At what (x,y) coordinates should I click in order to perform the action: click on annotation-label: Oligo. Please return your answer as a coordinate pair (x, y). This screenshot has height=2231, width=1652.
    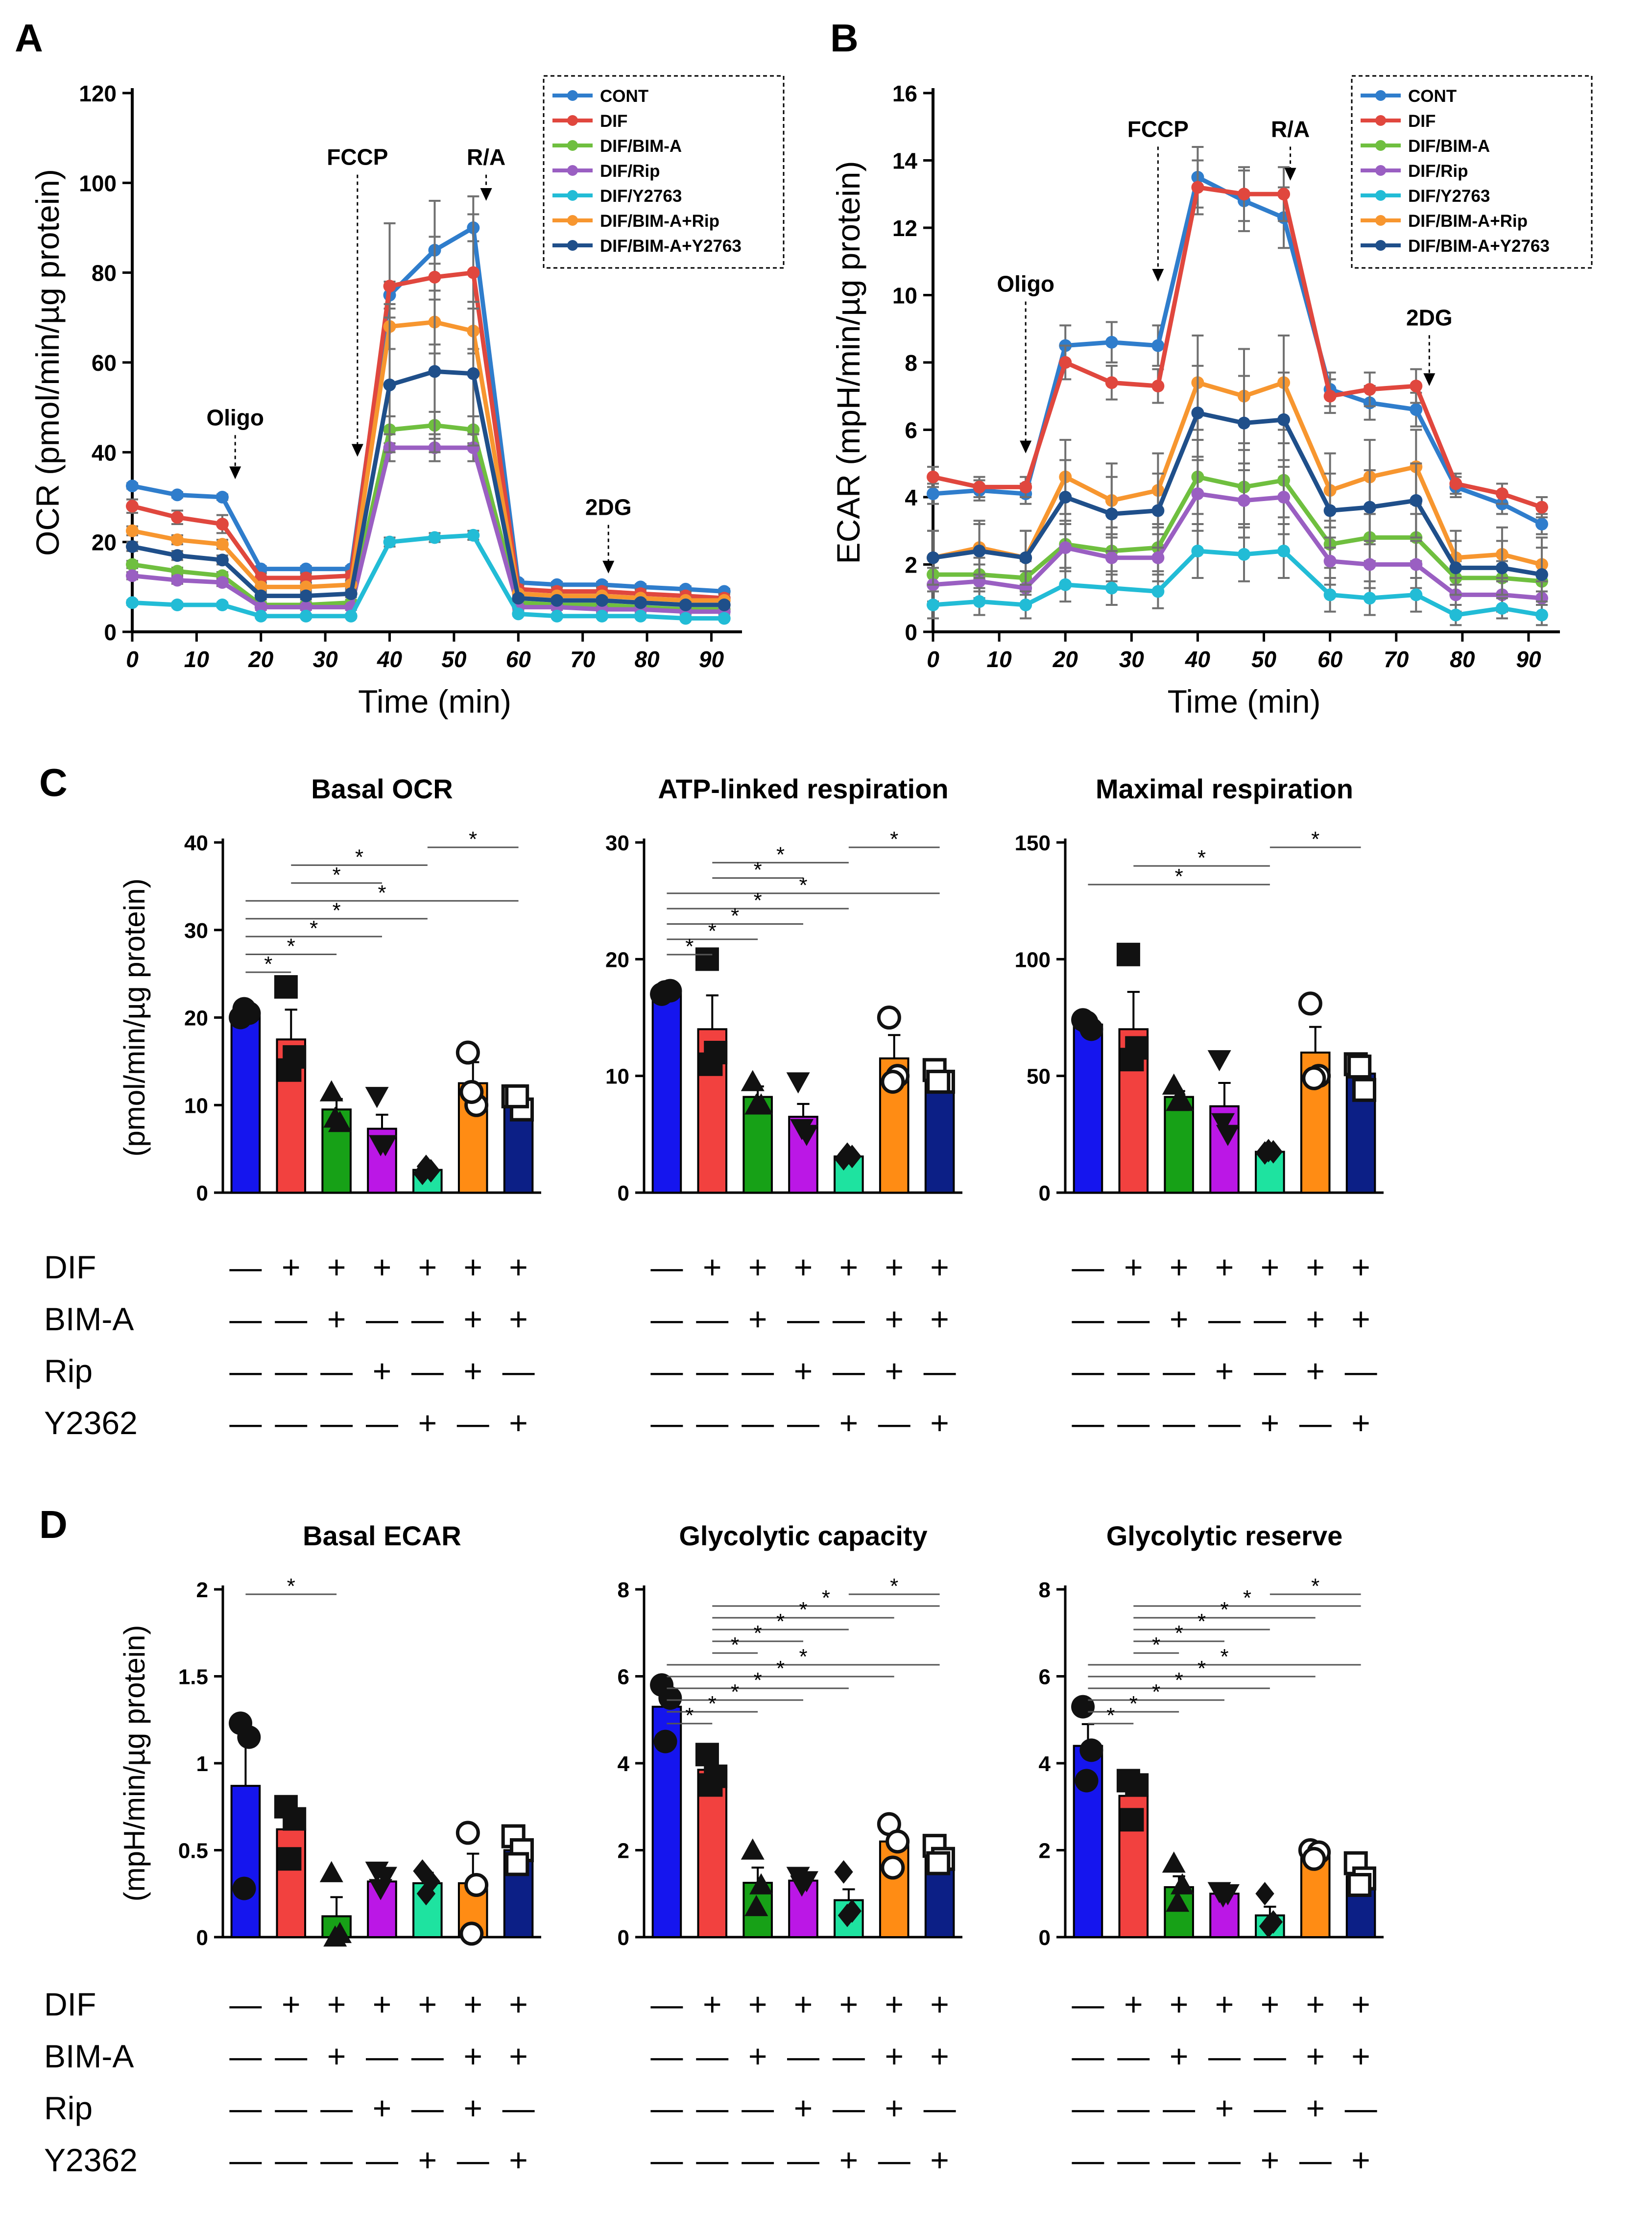
    Looking at the image, I should click on (1026, 284).